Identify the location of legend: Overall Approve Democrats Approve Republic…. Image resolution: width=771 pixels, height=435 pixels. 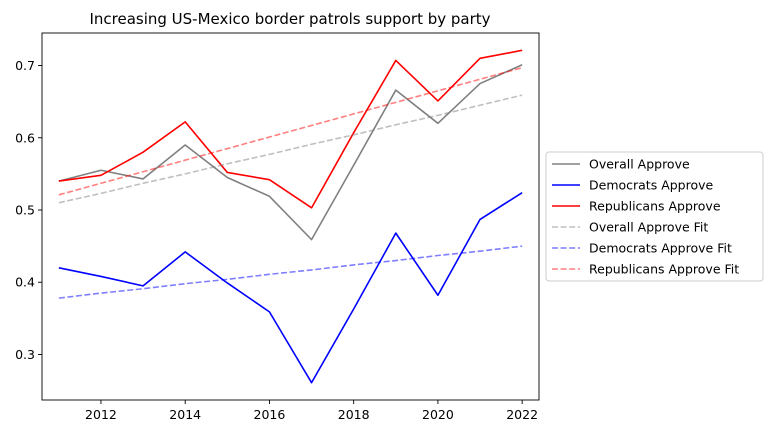
(654, 216).